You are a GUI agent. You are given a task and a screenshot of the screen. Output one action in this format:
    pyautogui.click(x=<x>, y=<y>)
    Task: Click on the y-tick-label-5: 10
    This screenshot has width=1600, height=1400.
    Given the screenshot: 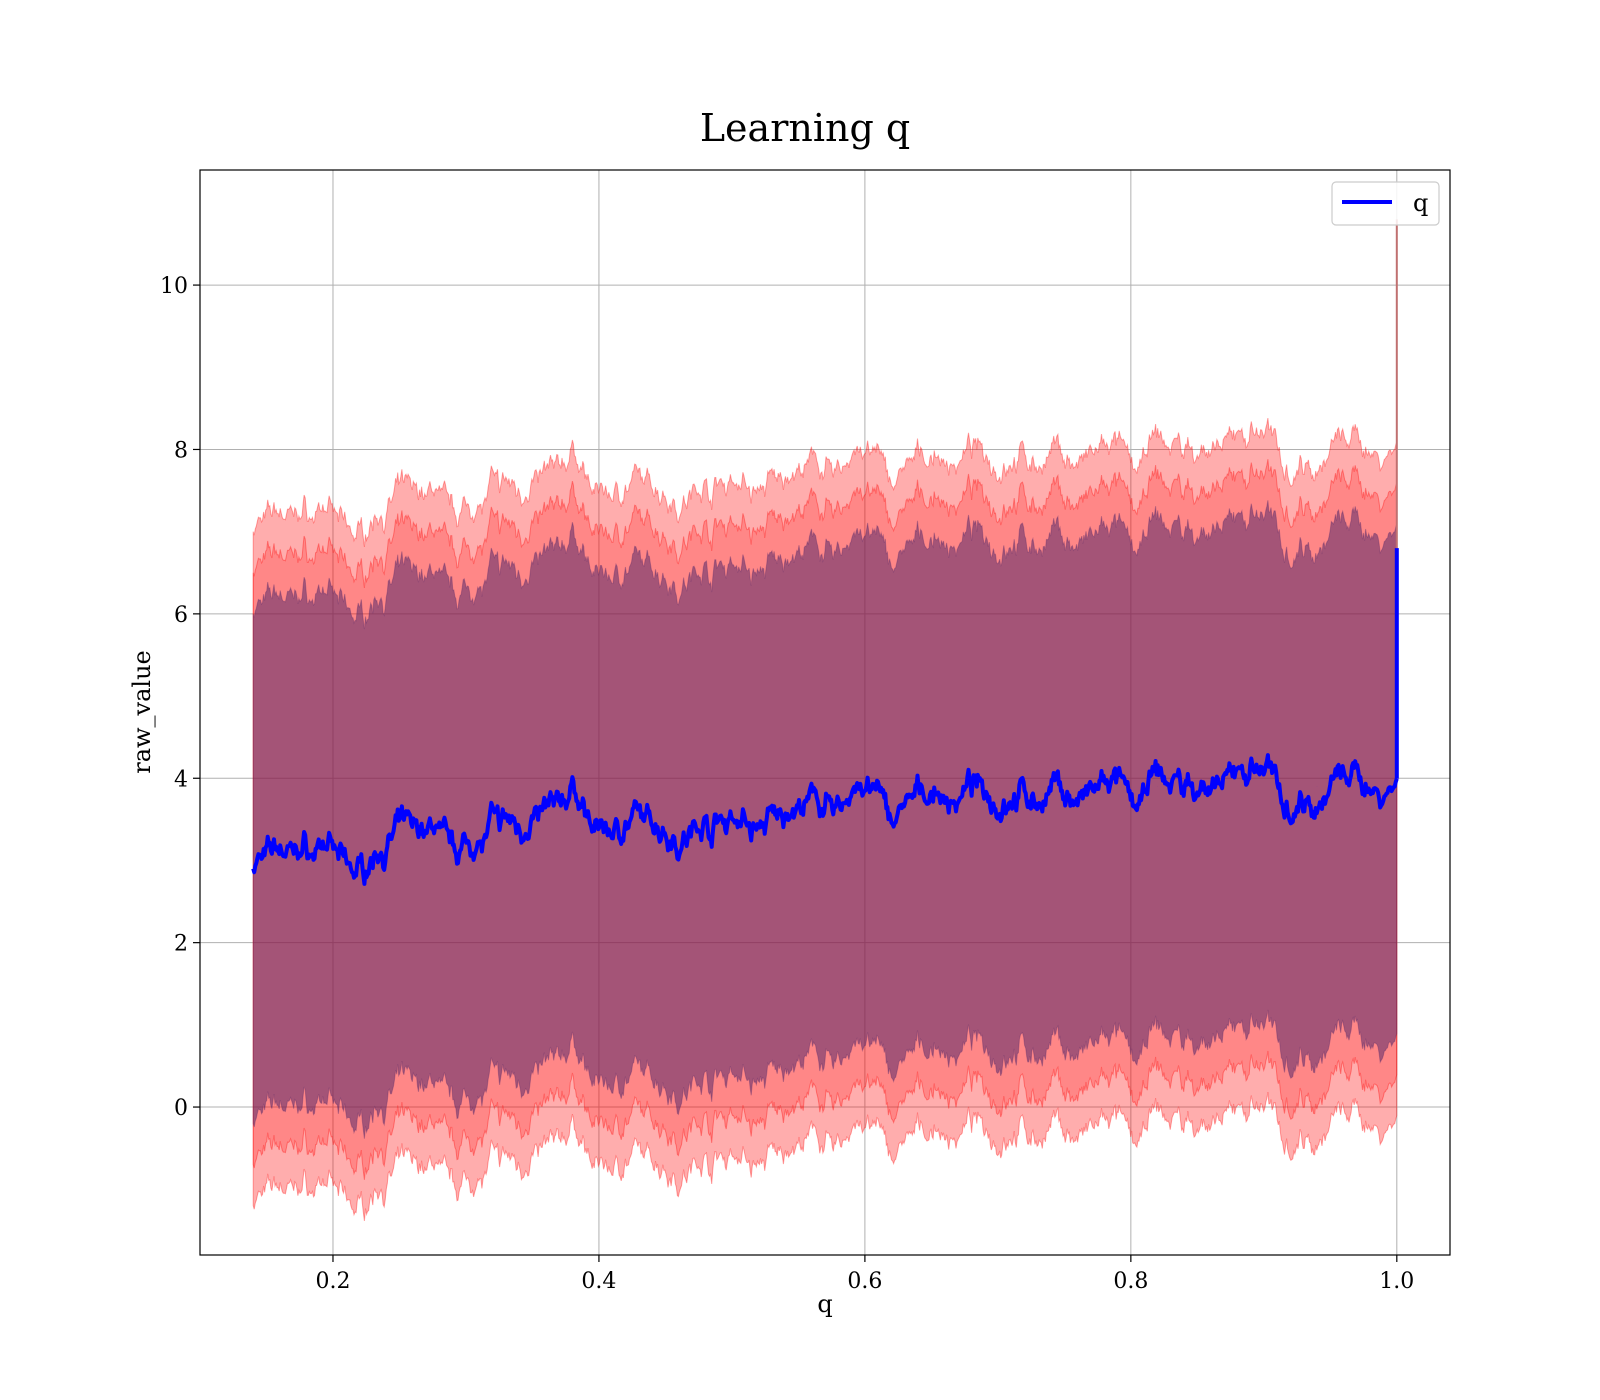 What is the action you would take?
    pyautogui.click(x=174, y=286)
    